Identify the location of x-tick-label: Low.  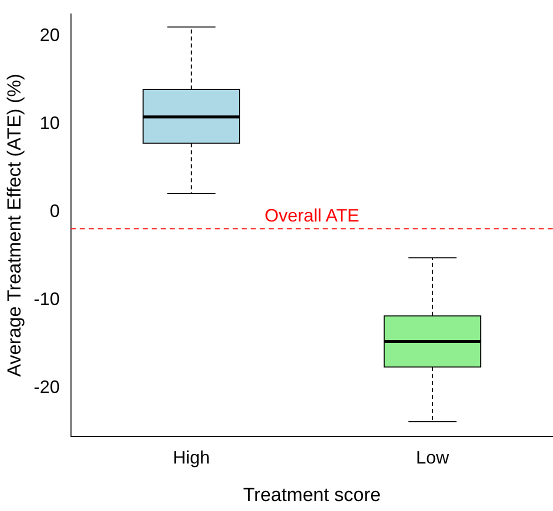
(433, 457).